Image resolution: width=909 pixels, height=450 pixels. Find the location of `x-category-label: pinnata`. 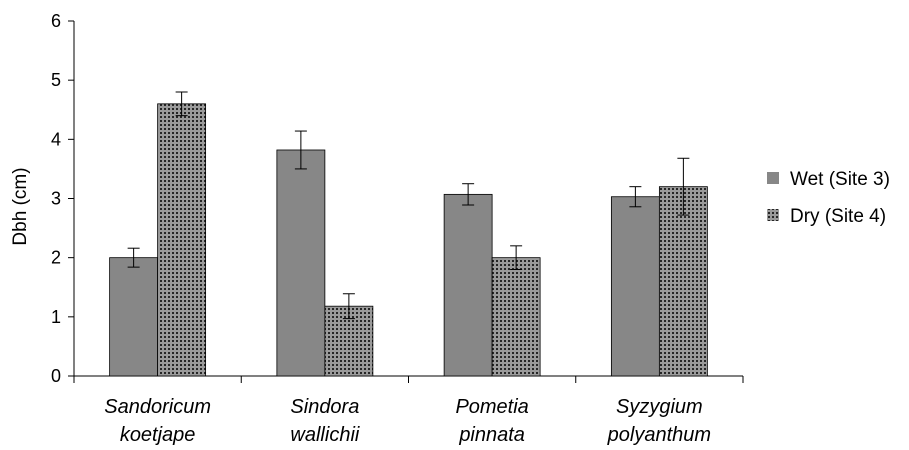

x-category-label: pinnata is located at coordinates (491, 435).